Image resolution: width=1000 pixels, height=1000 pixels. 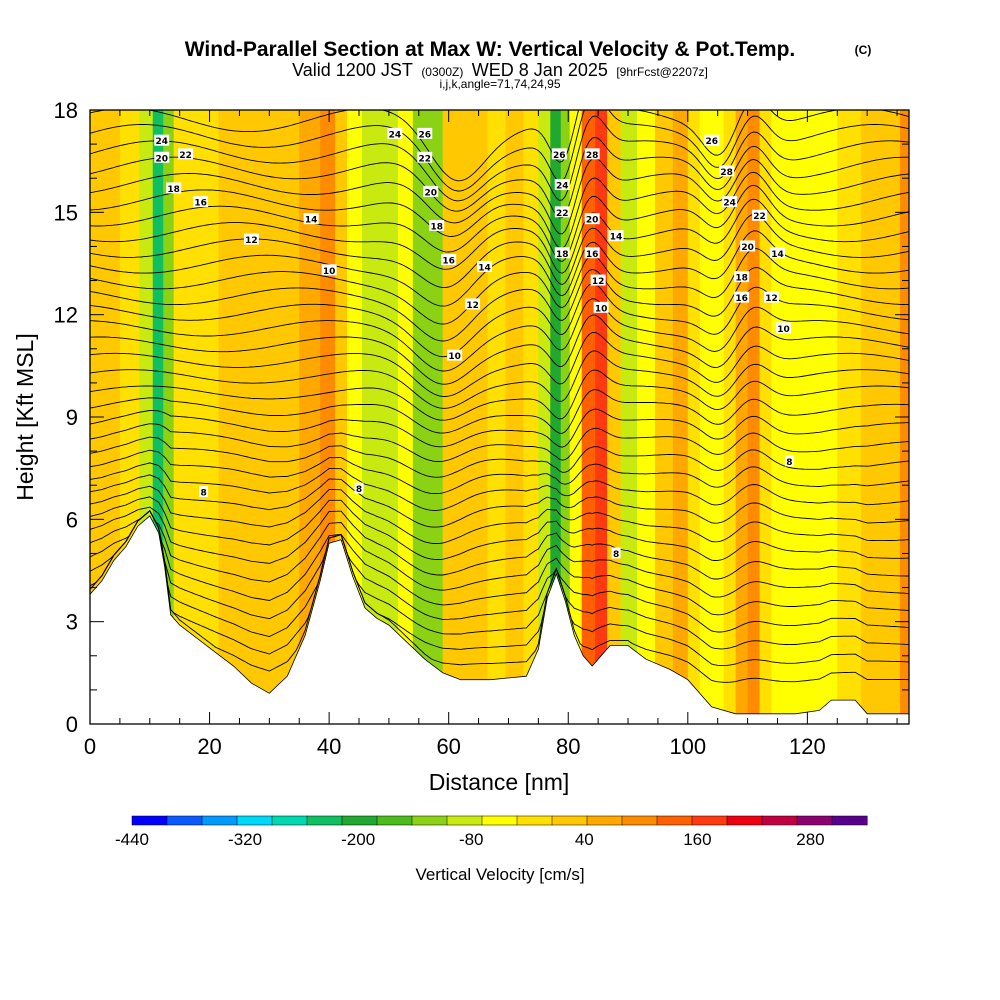 I want to click on y-tick-label: 18, so click(x=66, y=110).